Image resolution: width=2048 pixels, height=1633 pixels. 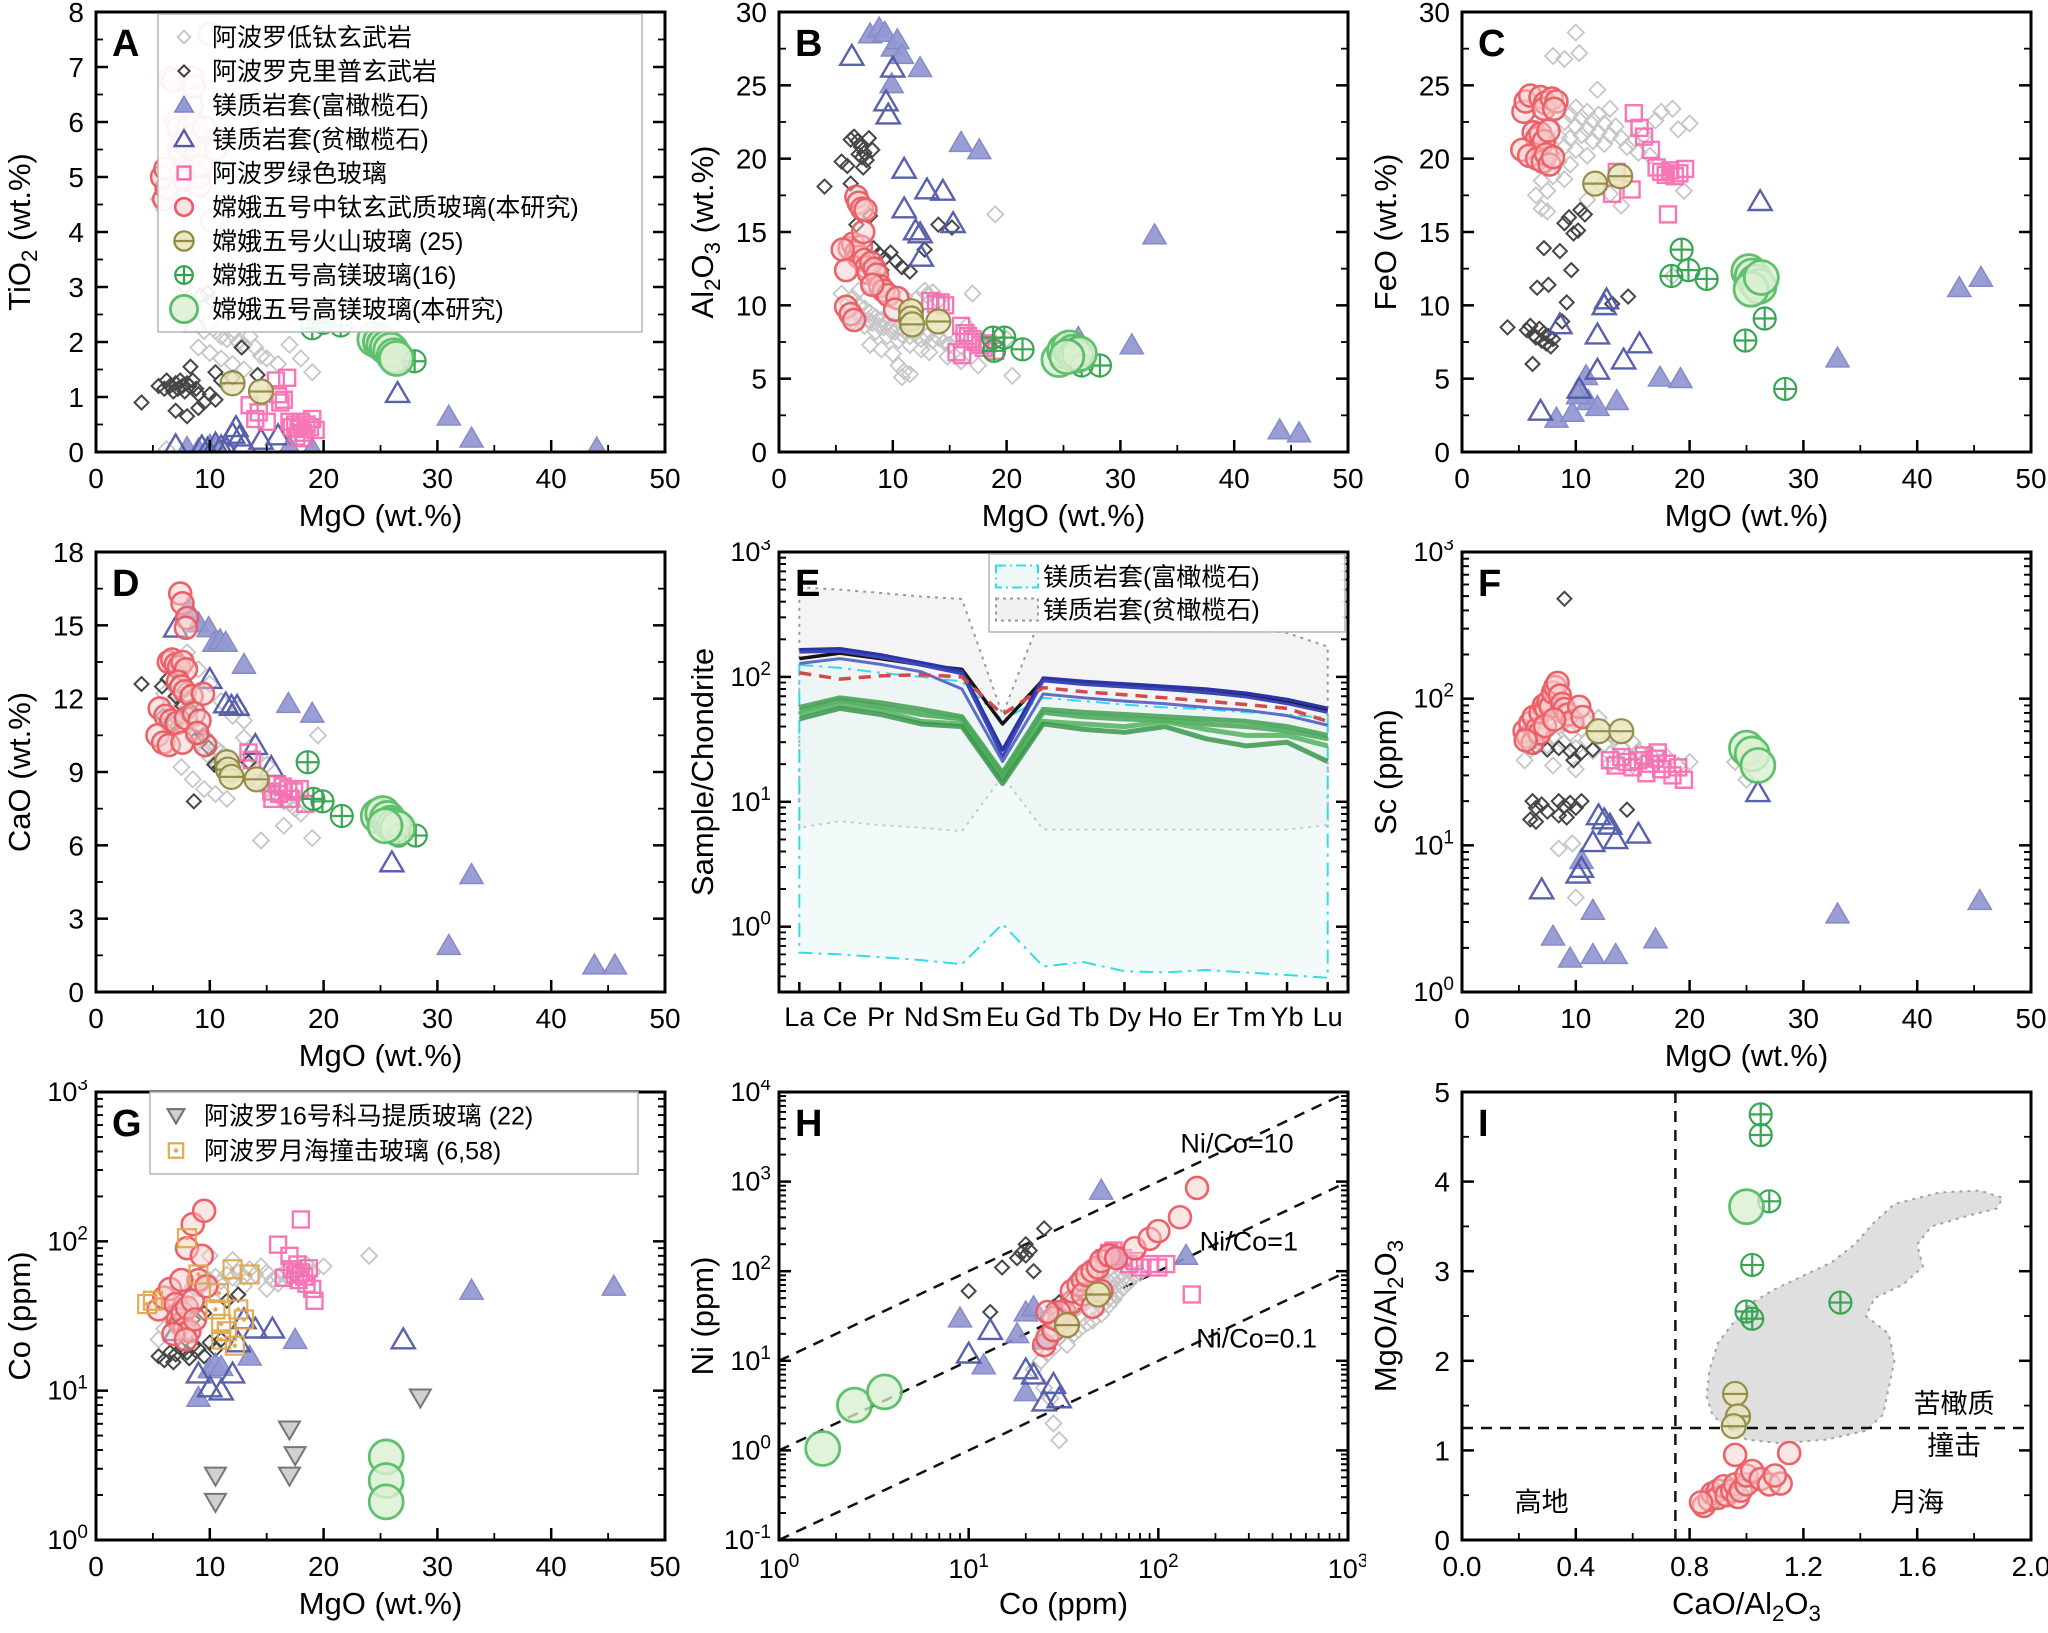 I want to click on tick-label: 2.0, so click(x=2030, y=1566).